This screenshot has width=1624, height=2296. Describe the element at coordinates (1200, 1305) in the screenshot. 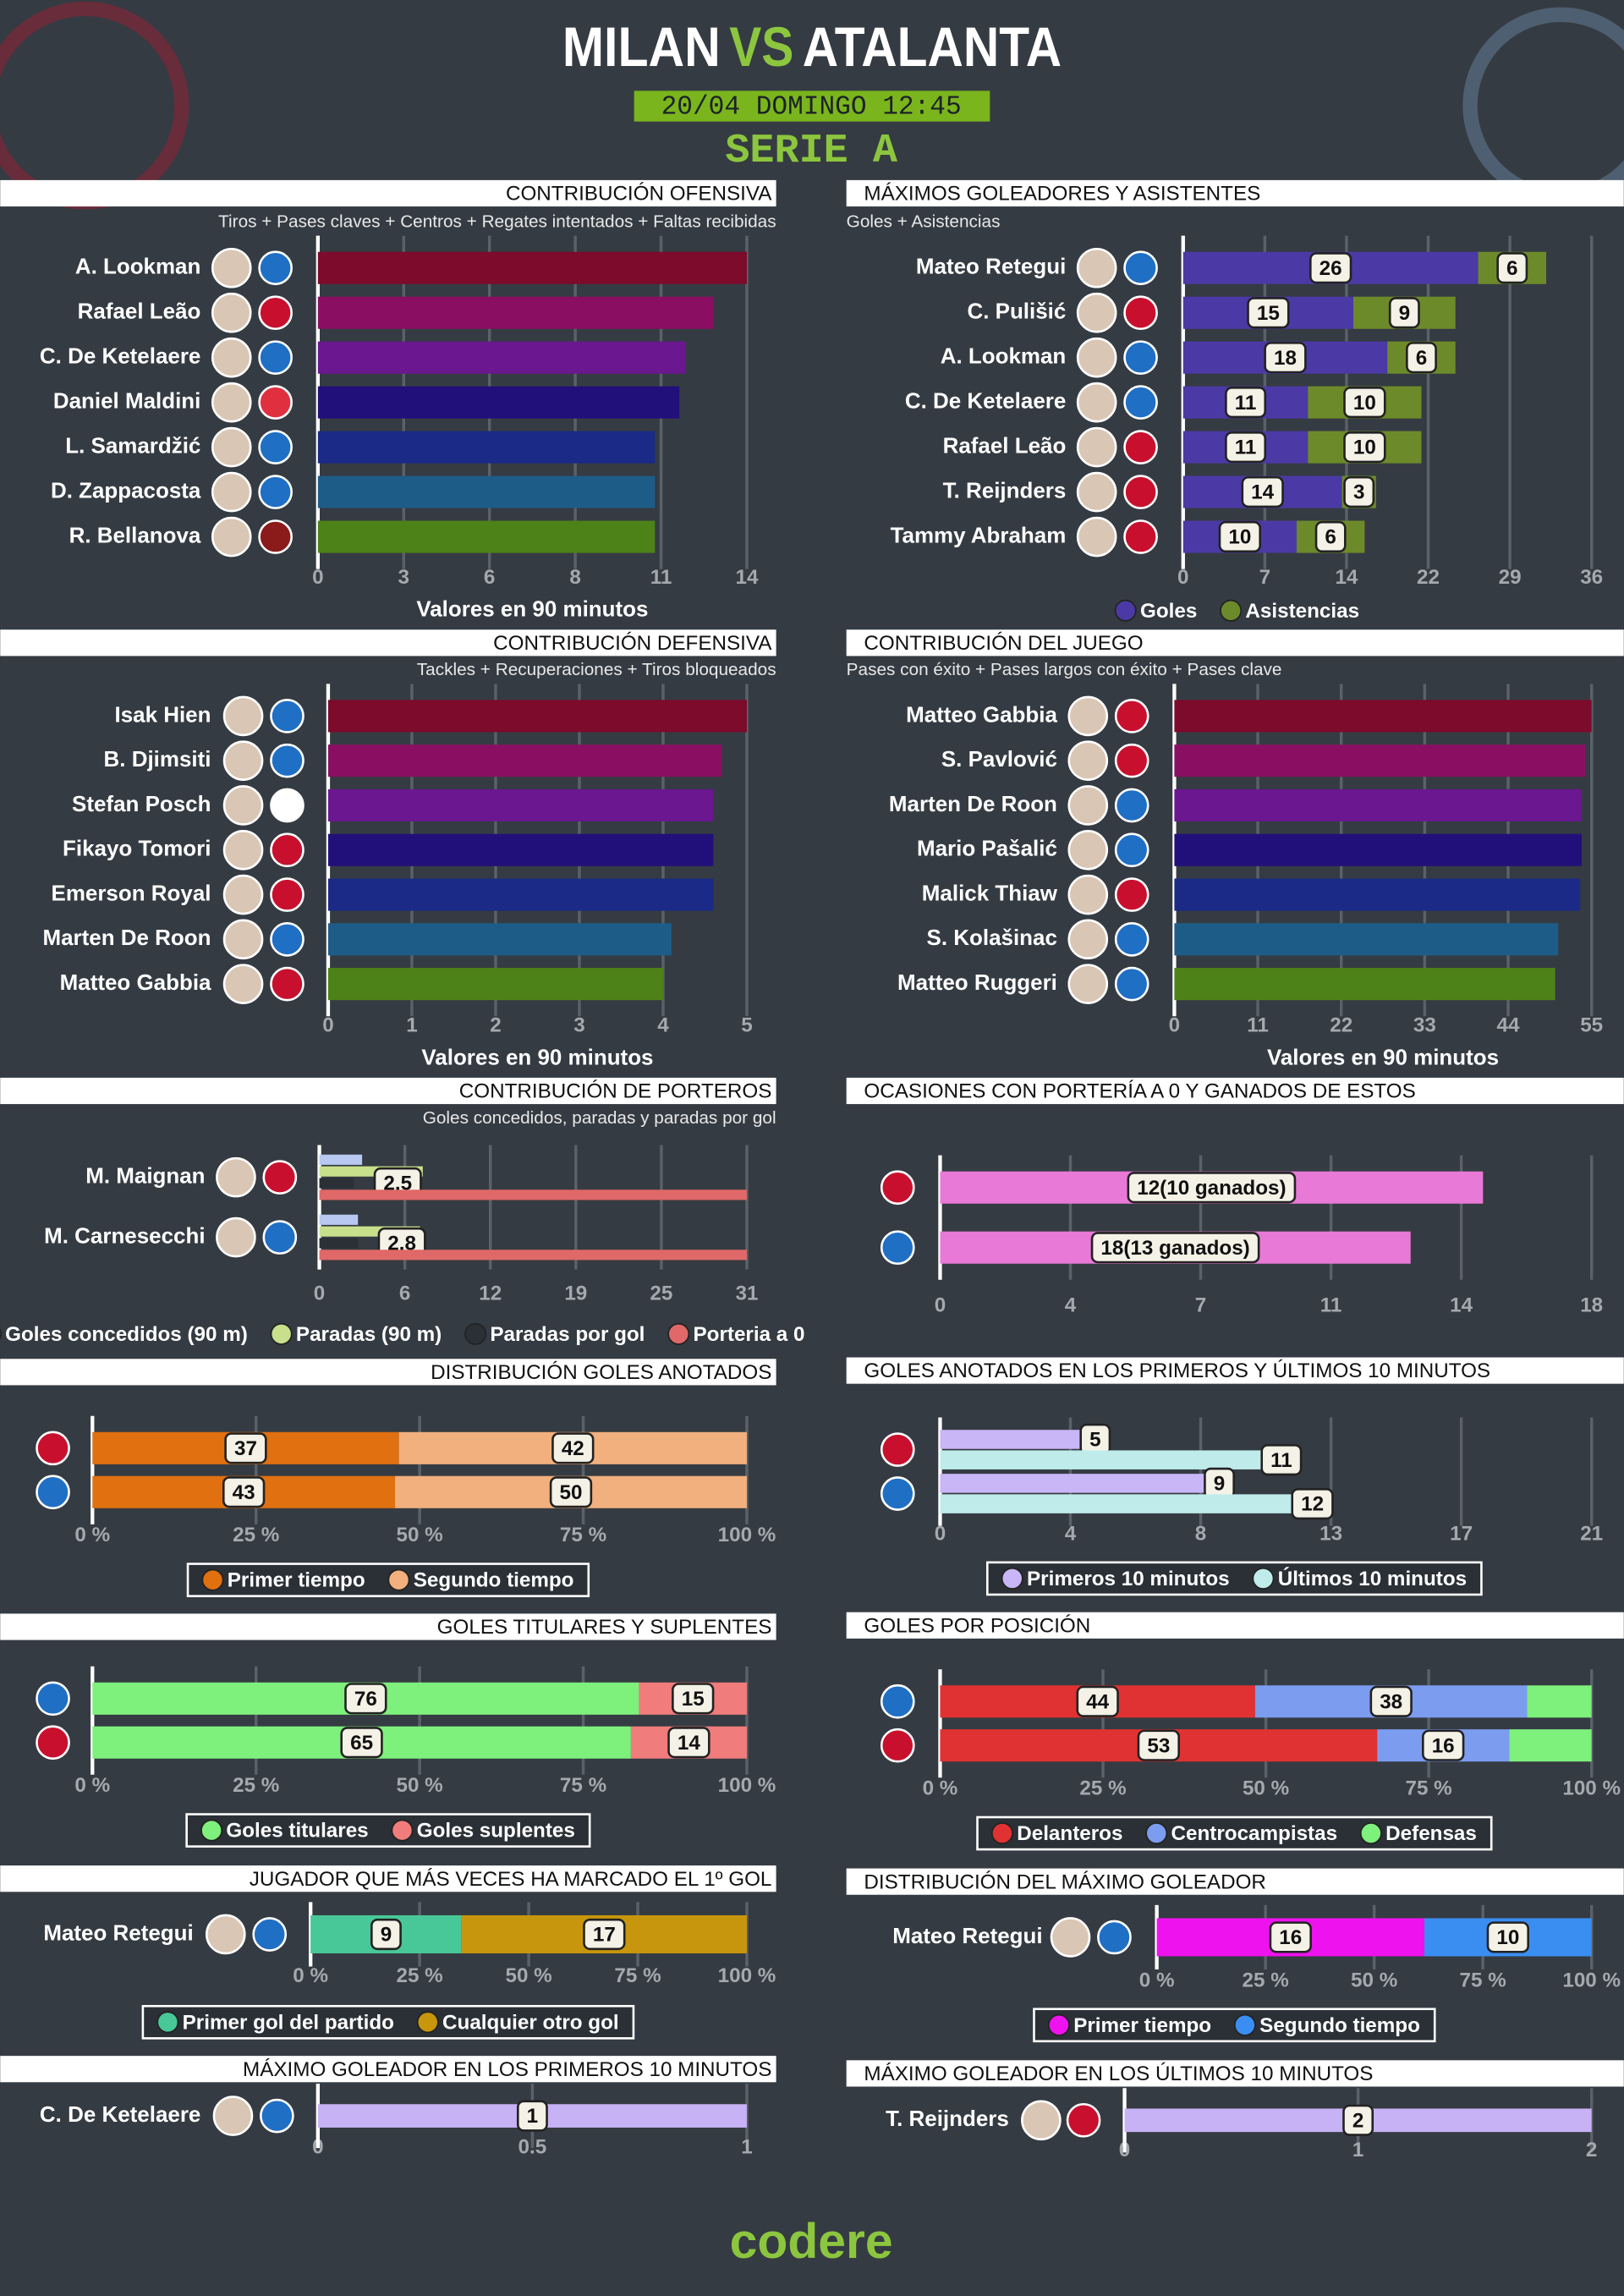

I see `x-tick-label: 7` at that location.